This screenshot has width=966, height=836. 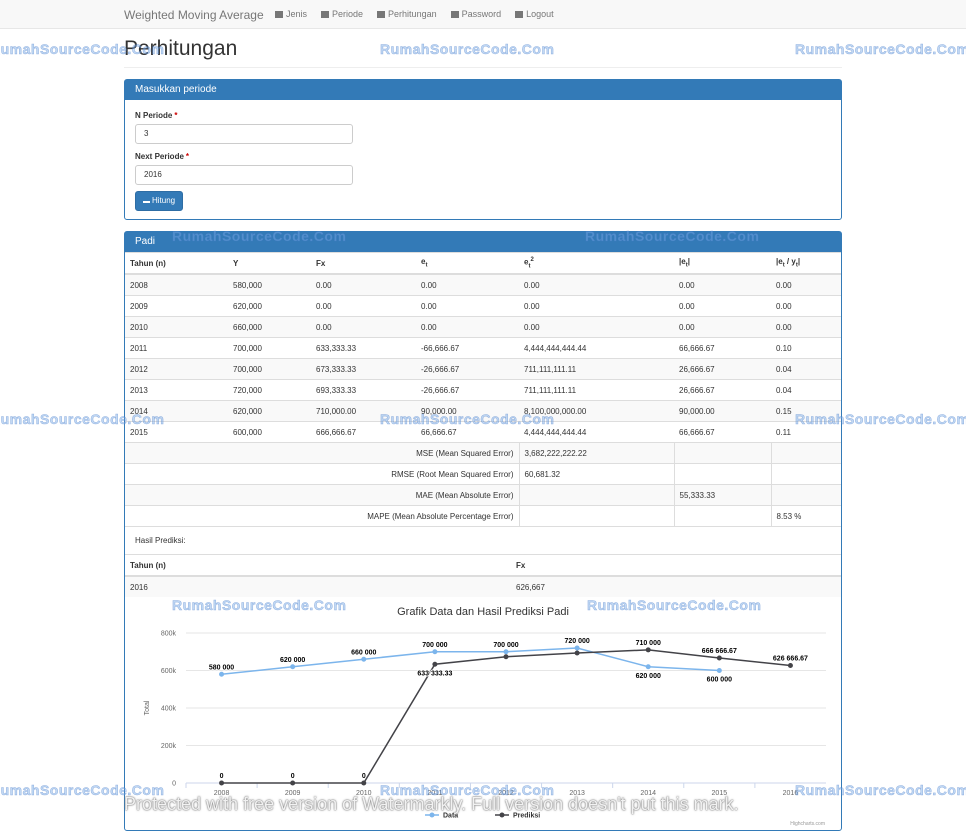 I want to click on input: 2016, so click(x=244, y=175).